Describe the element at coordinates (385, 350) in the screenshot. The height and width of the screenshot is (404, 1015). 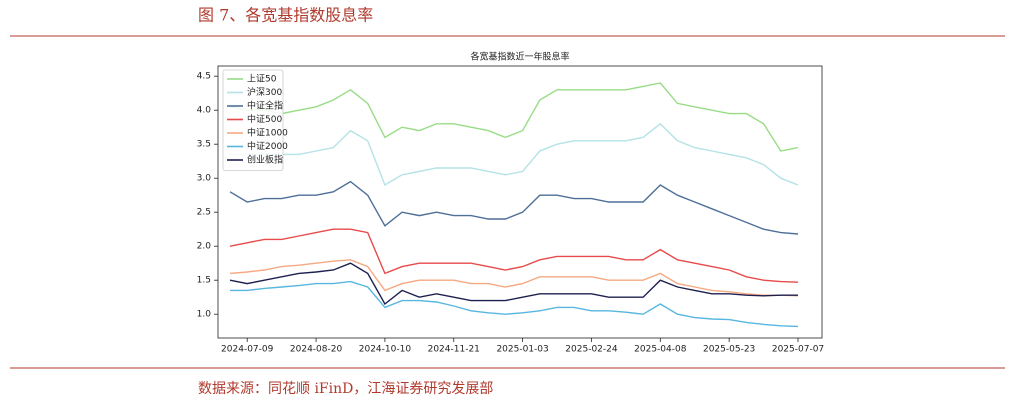
I see `x-tick-label: 2024-10-10` at that location.